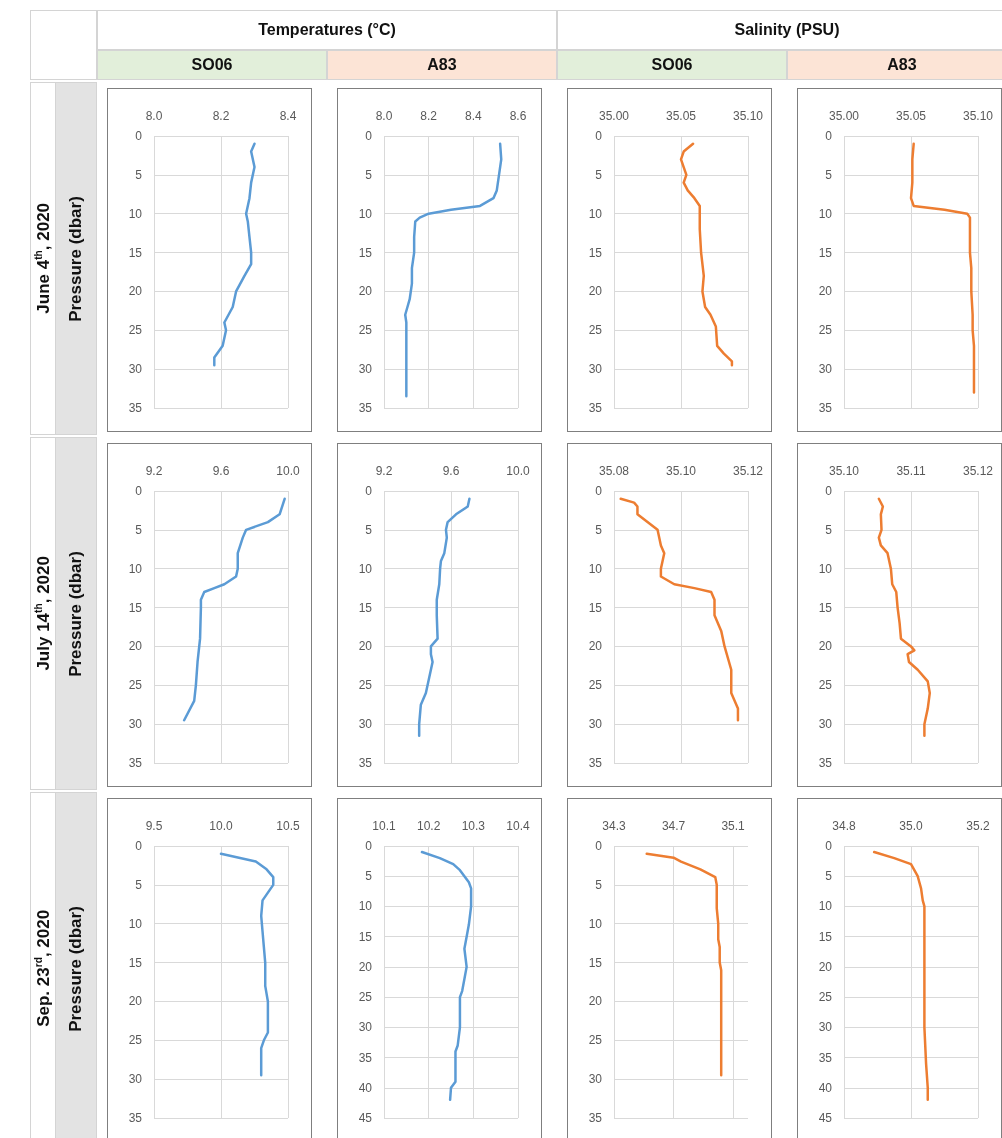 The height and width of the screenshot is (1138, 1002). What do you see at coordinates (672, 65) in the screenshot?
I see `chart-subtitle: SO06` at bounding box center [672, 65].